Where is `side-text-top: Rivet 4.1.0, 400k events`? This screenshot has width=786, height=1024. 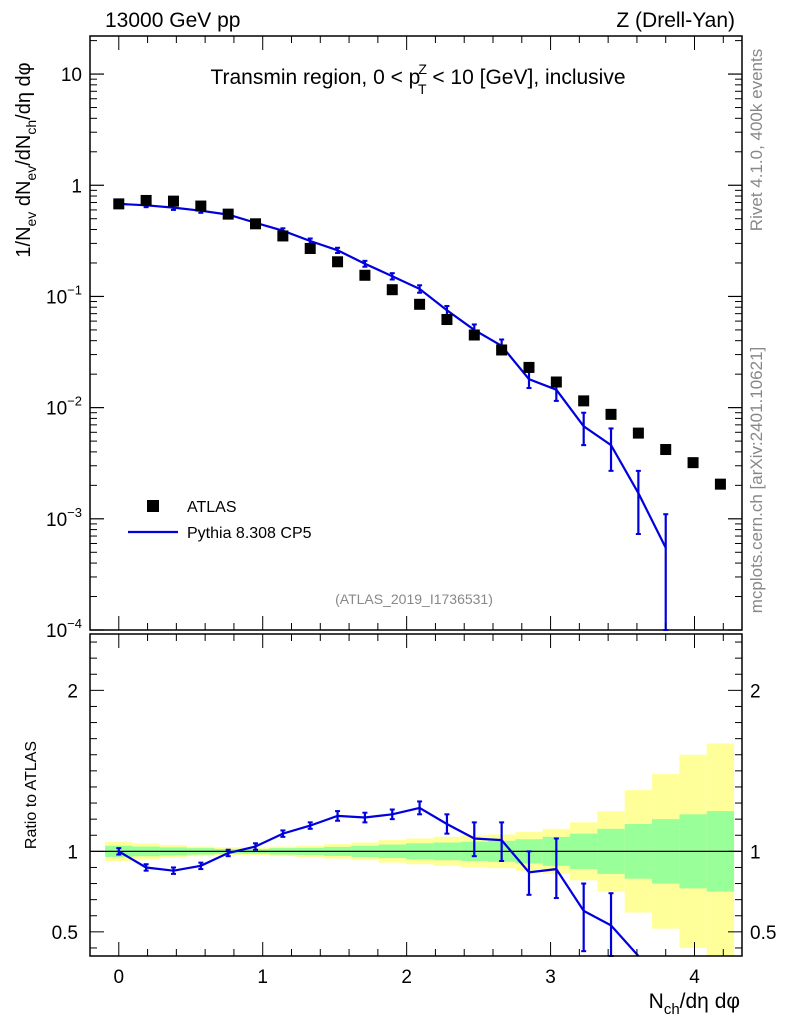
side-text-top: Rivet 4.1.0, 400k events is located at coordinates (756, 140).